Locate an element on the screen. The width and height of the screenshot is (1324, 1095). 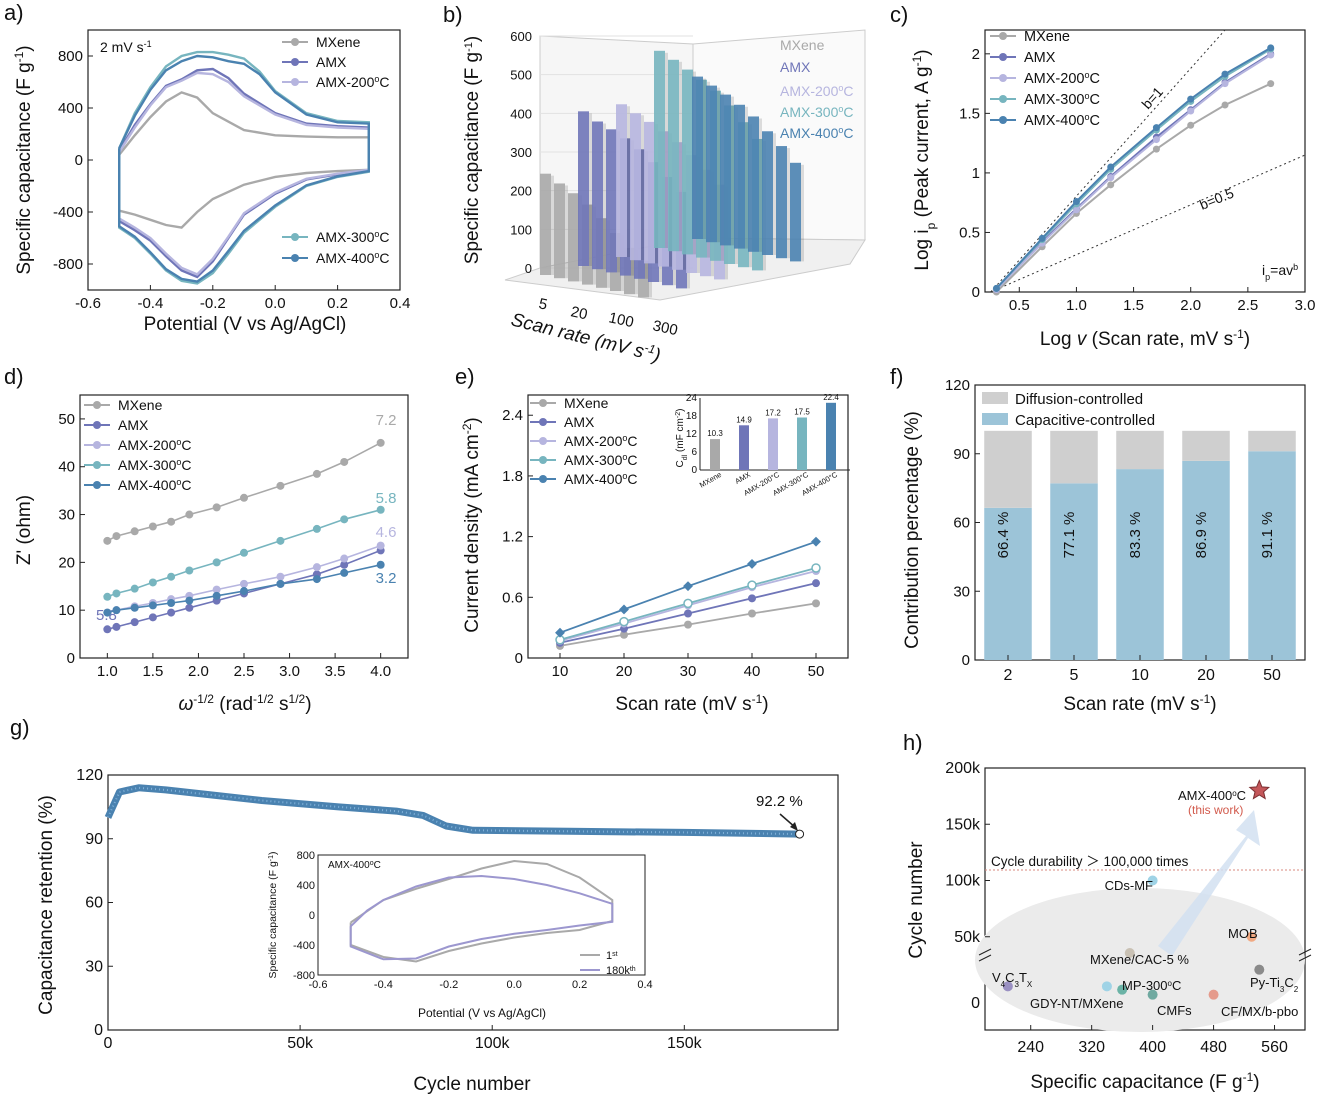
g-retention-markers is located at coordinates (453, 811).